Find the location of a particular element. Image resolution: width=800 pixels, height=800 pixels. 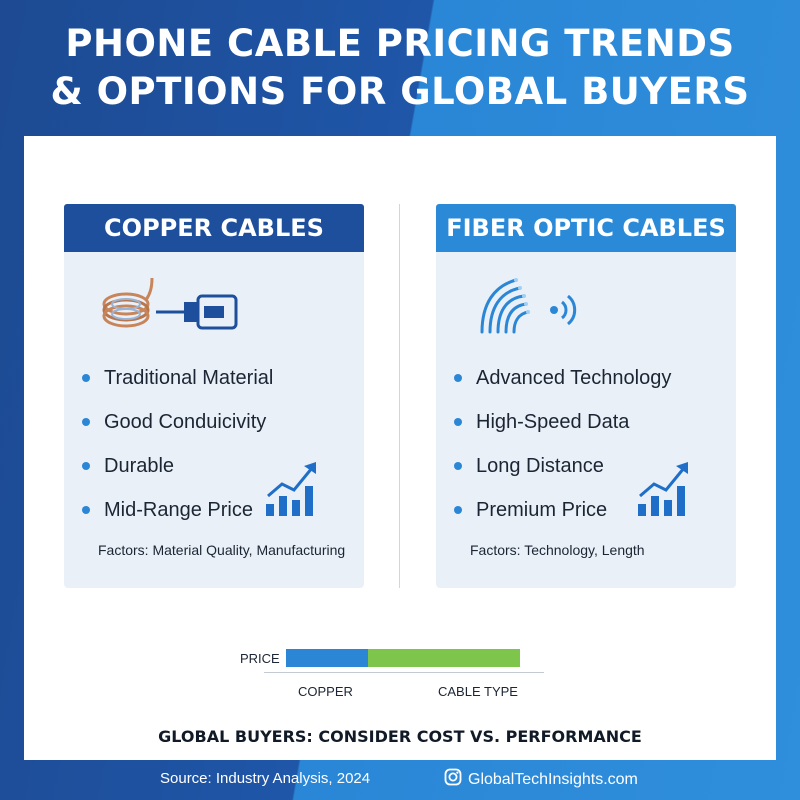

feature-label: Durable is located at coordinates (139, 465).